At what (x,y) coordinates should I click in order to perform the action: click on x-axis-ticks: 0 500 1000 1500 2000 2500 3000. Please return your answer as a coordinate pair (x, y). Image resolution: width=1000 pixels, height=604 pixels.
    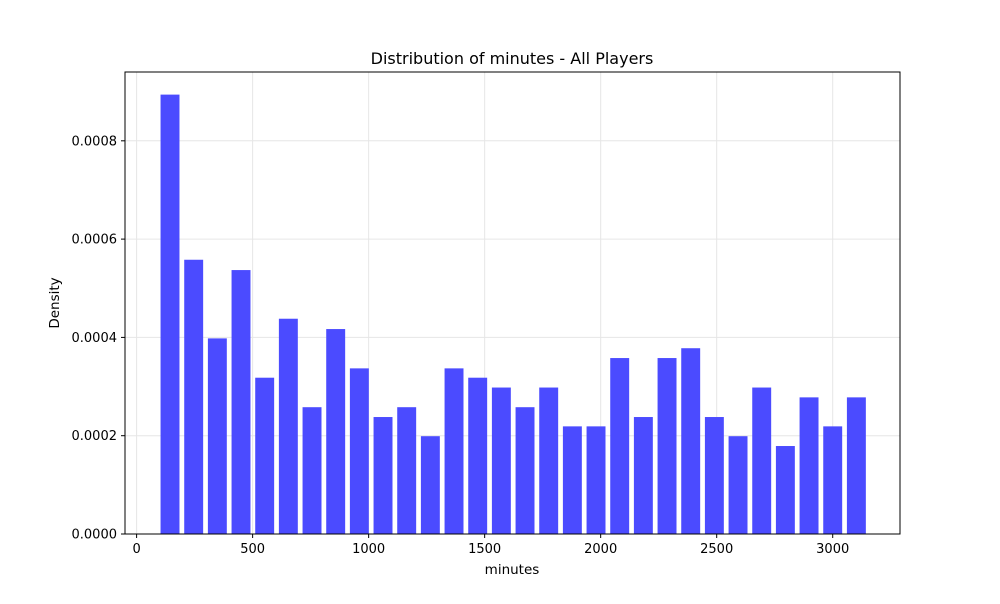
    Looking at the image, I should click on (490, 545).